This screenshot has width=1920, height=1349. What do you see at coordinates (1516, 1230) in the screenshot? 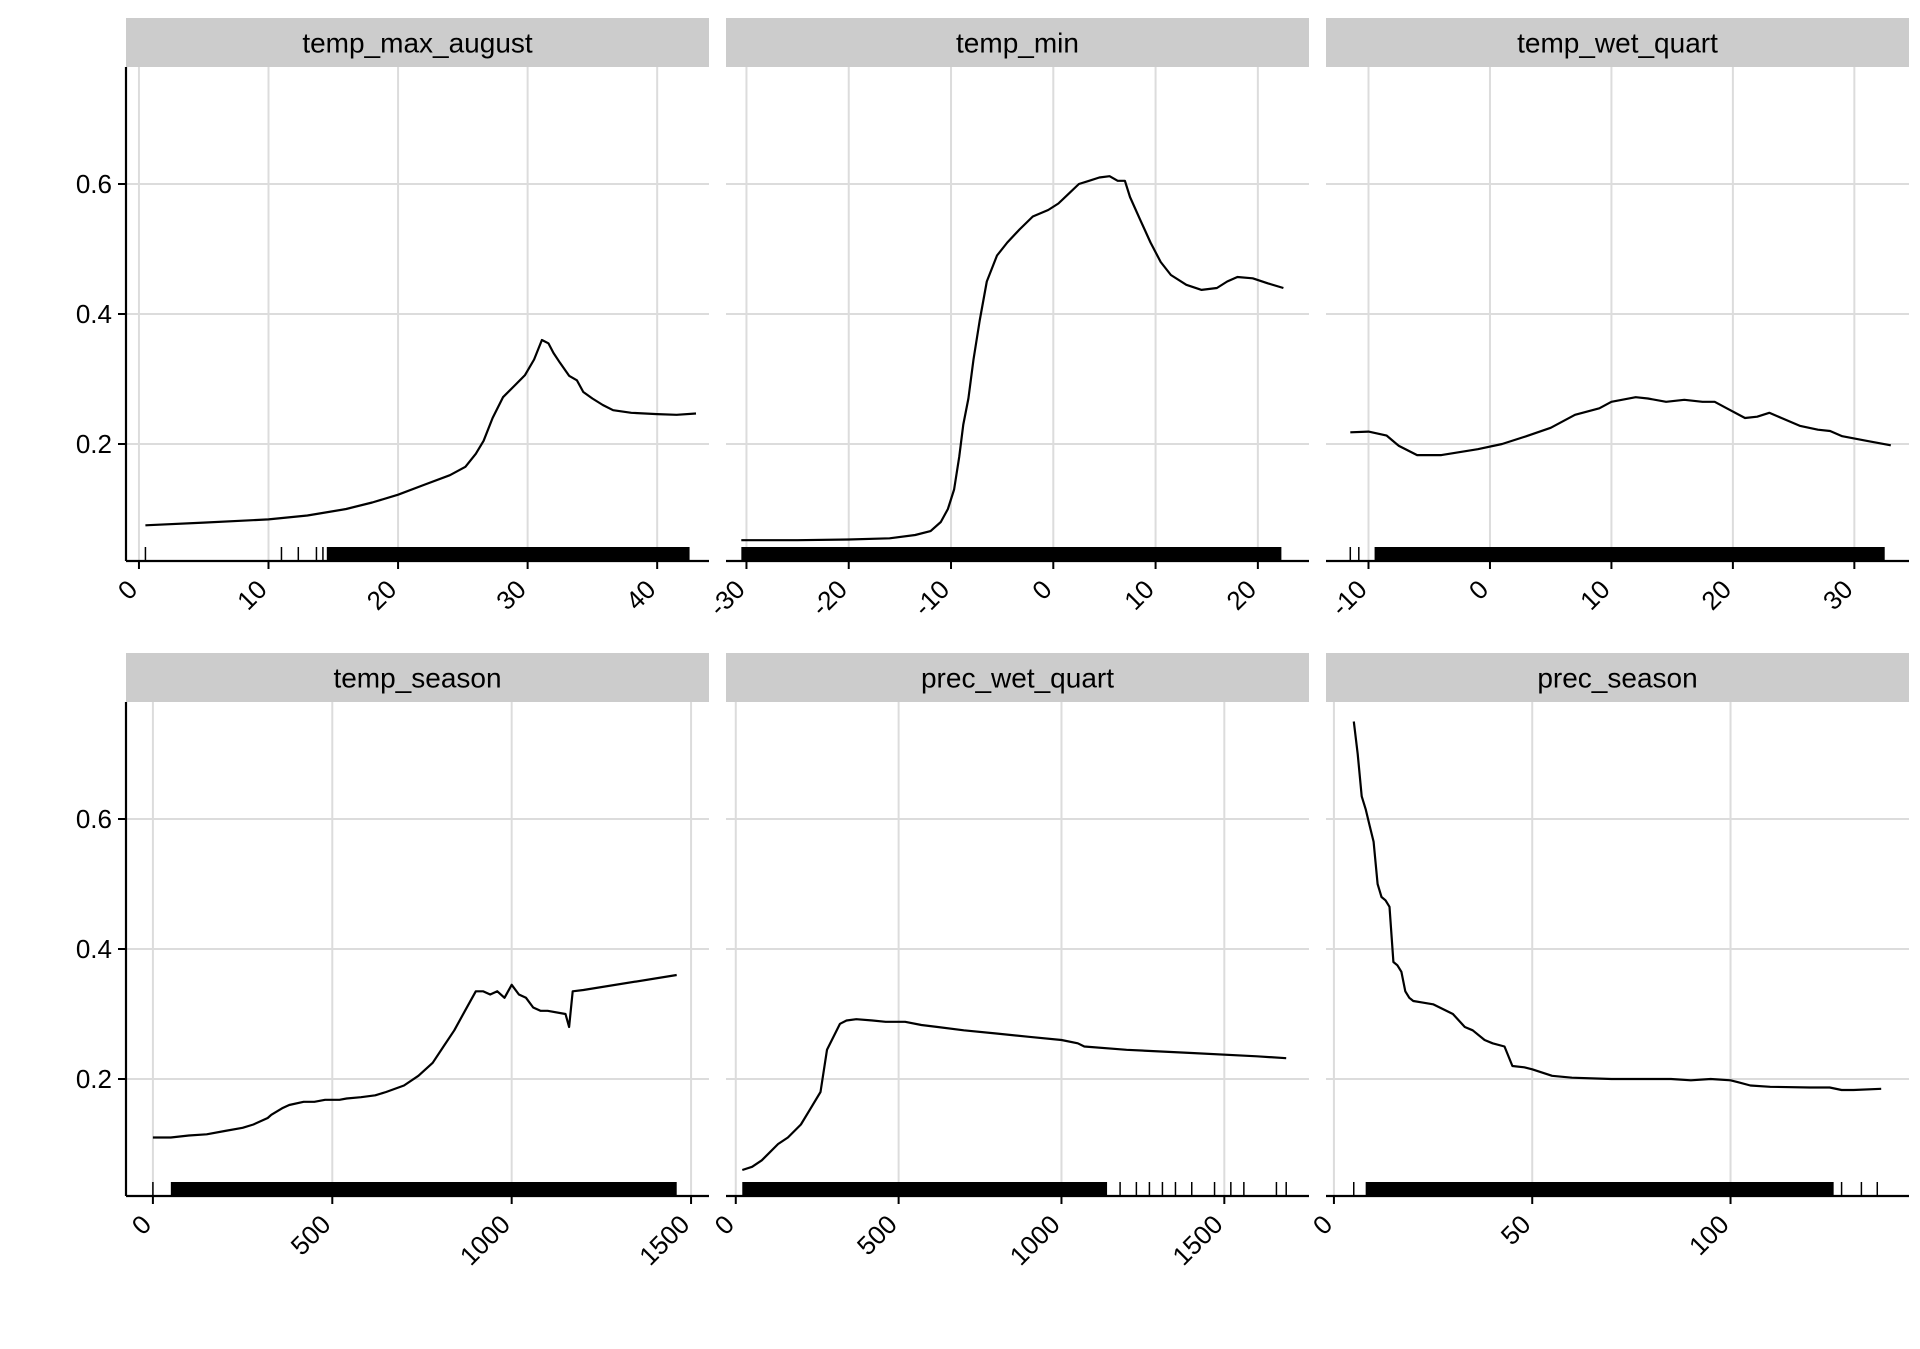
I see `x-tick-label: 50` at bounding box center [1516, 1230].